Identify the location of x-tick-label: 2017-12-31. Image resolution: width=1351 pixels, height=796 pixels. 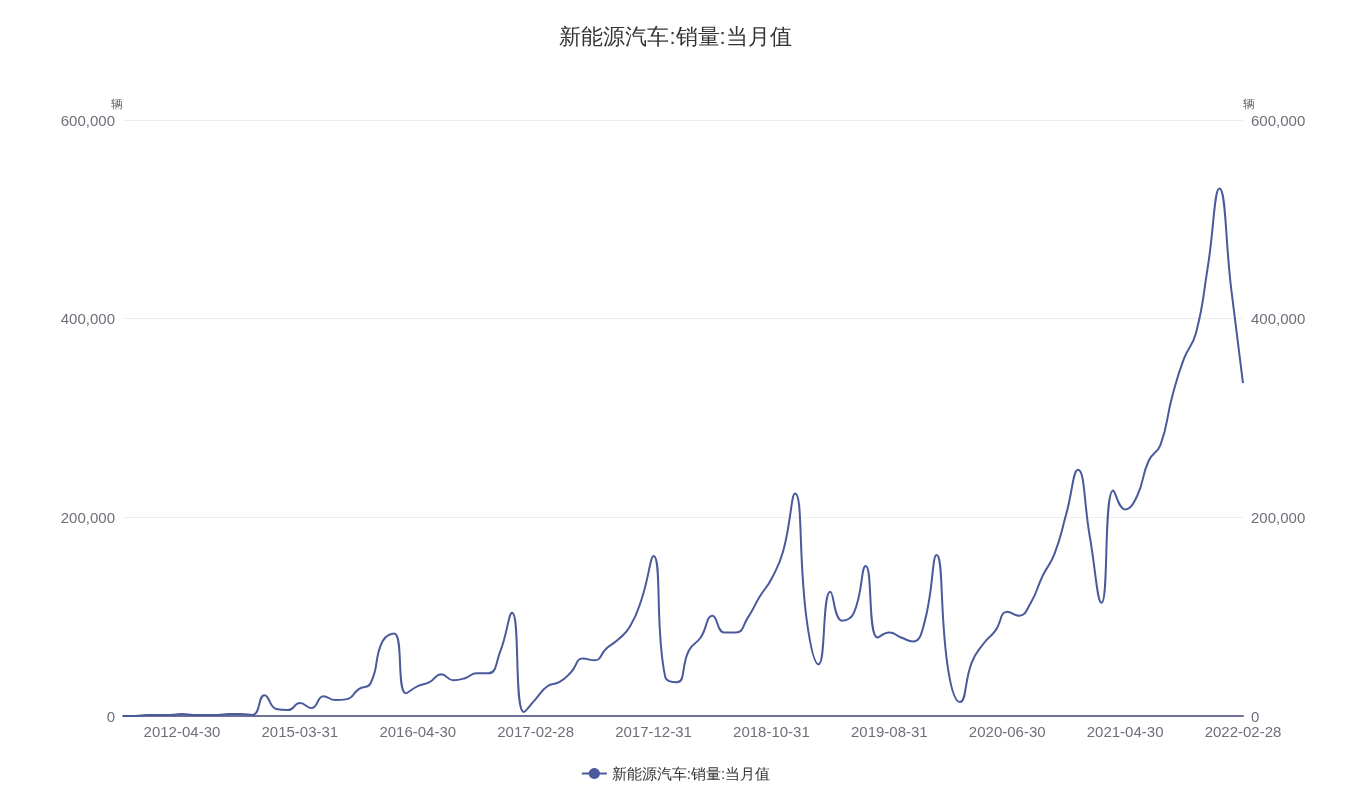
(653, 731).